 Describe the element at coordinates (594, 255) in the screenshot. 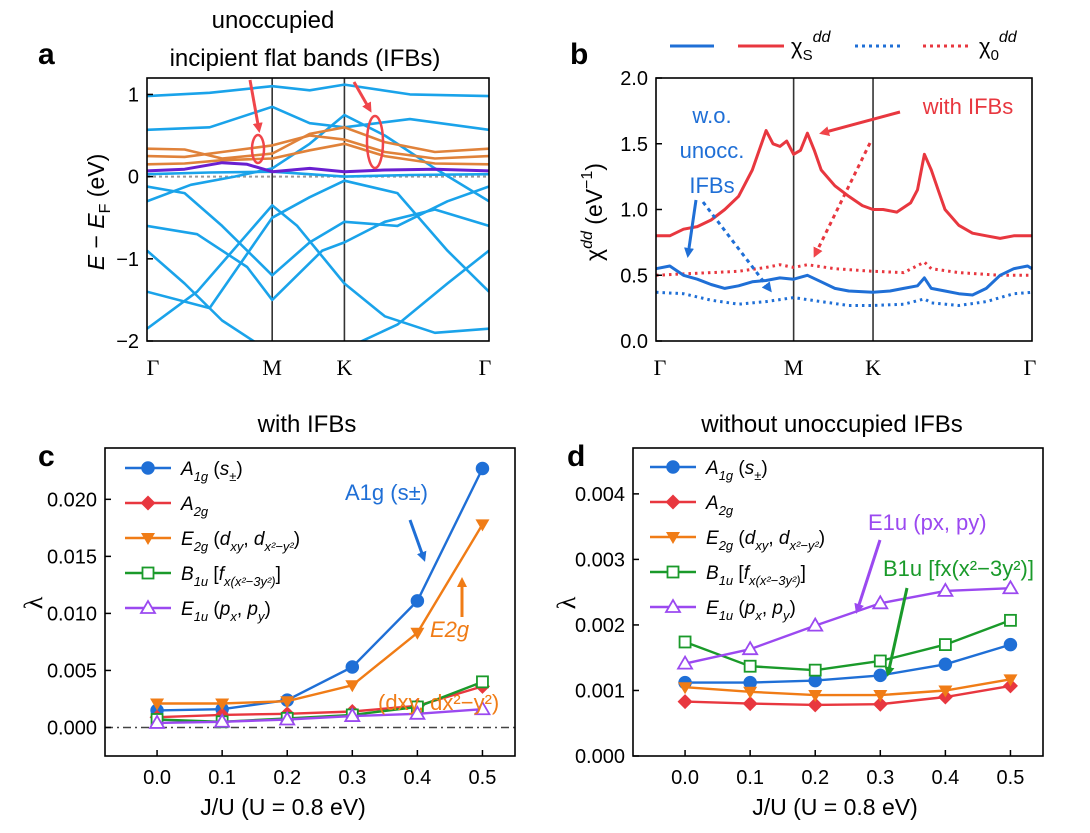

I see `b-ylabel-chi: χ` at that location.